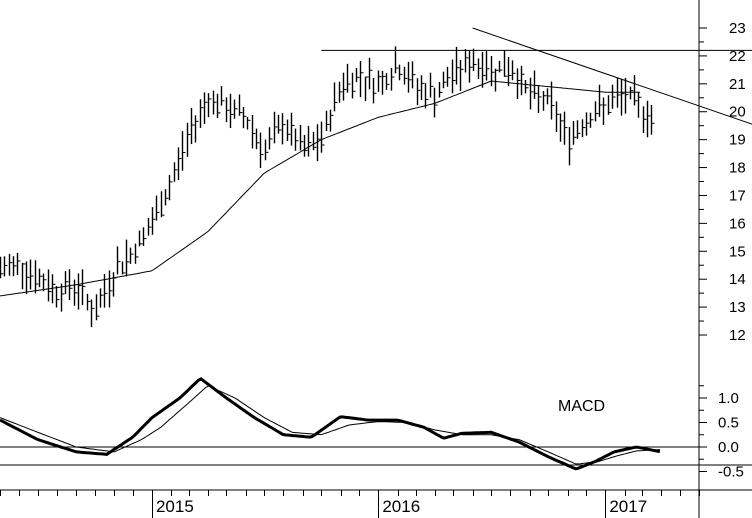 The width and height of the screenshot is (752, 518). What do you see at coordinates (737, 168) in the screenshot?
I see `price-tick-label: 18` at bounding box center [737, 168].